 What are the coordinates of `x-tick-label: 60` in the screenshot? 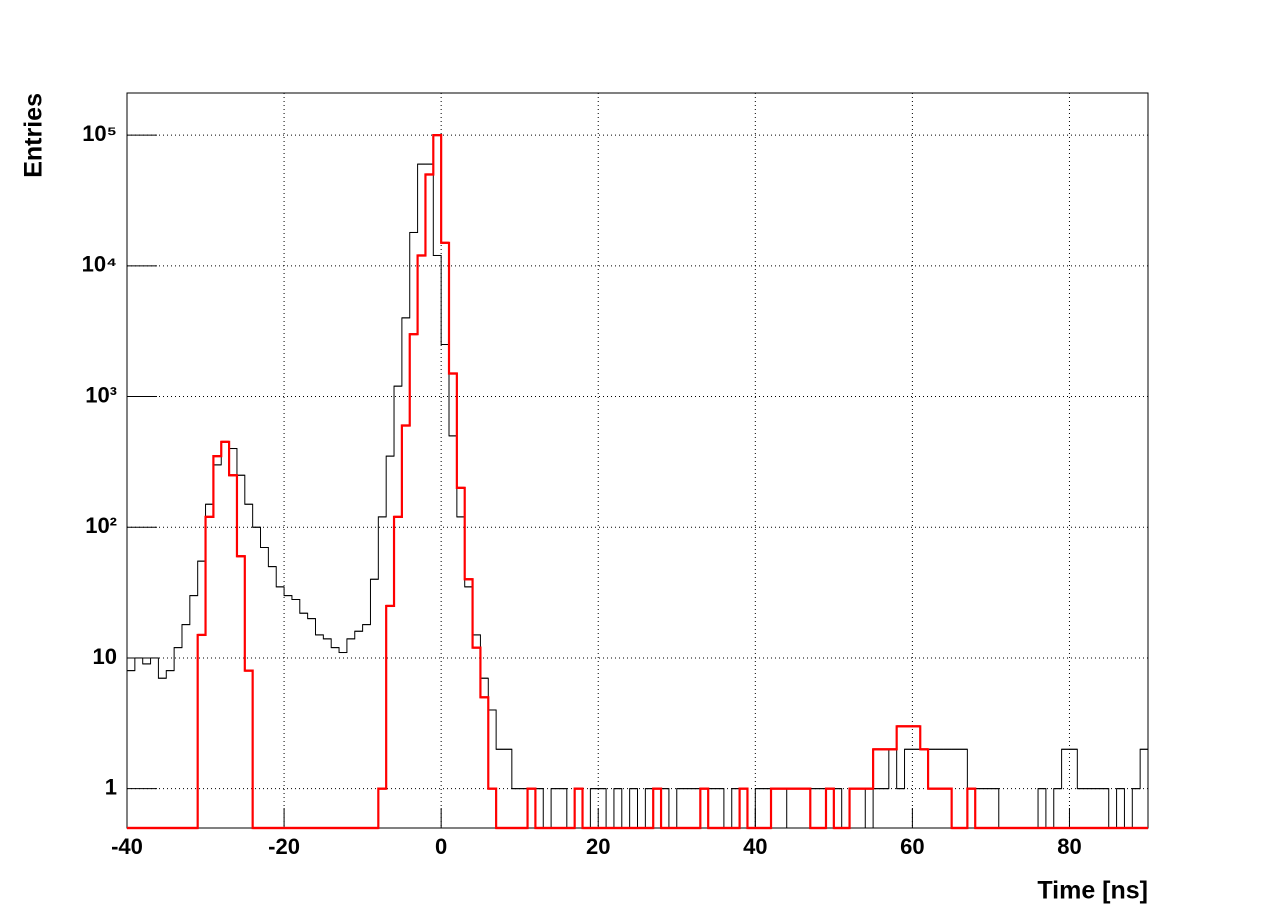 It's located at (912, 846).